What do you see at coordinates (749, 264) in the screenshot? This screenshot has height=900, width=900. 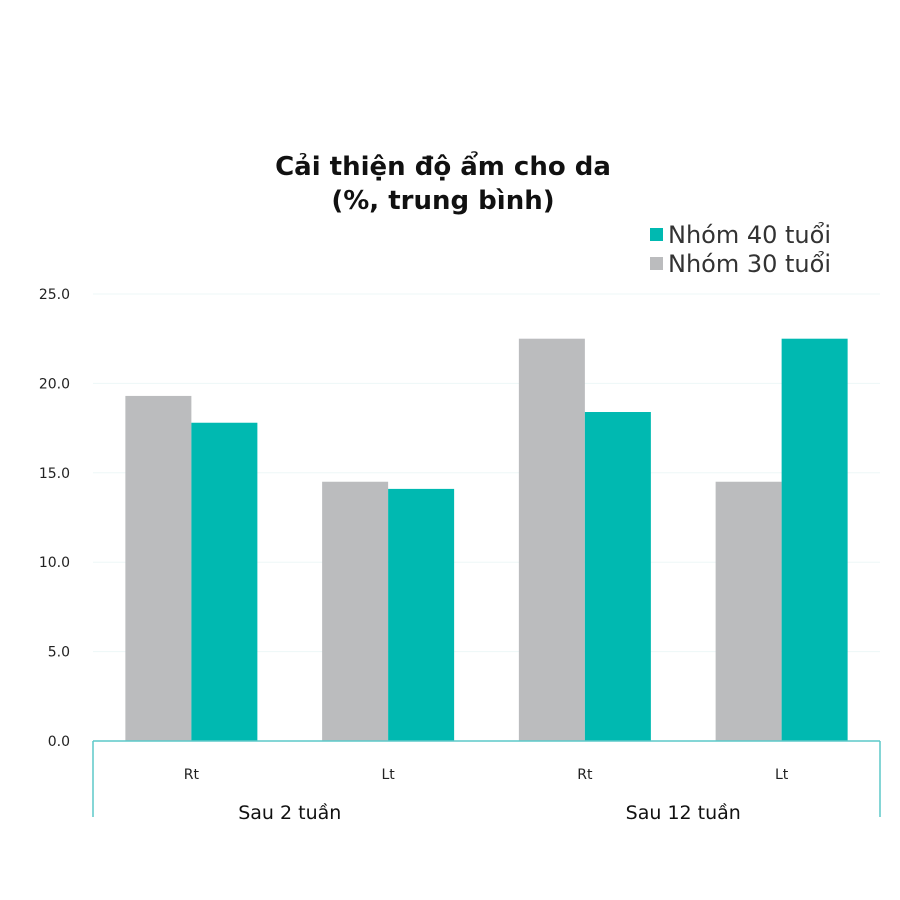 I see `legend-label: Nhóm 30 tuổi` at bounding box center [749, 264].